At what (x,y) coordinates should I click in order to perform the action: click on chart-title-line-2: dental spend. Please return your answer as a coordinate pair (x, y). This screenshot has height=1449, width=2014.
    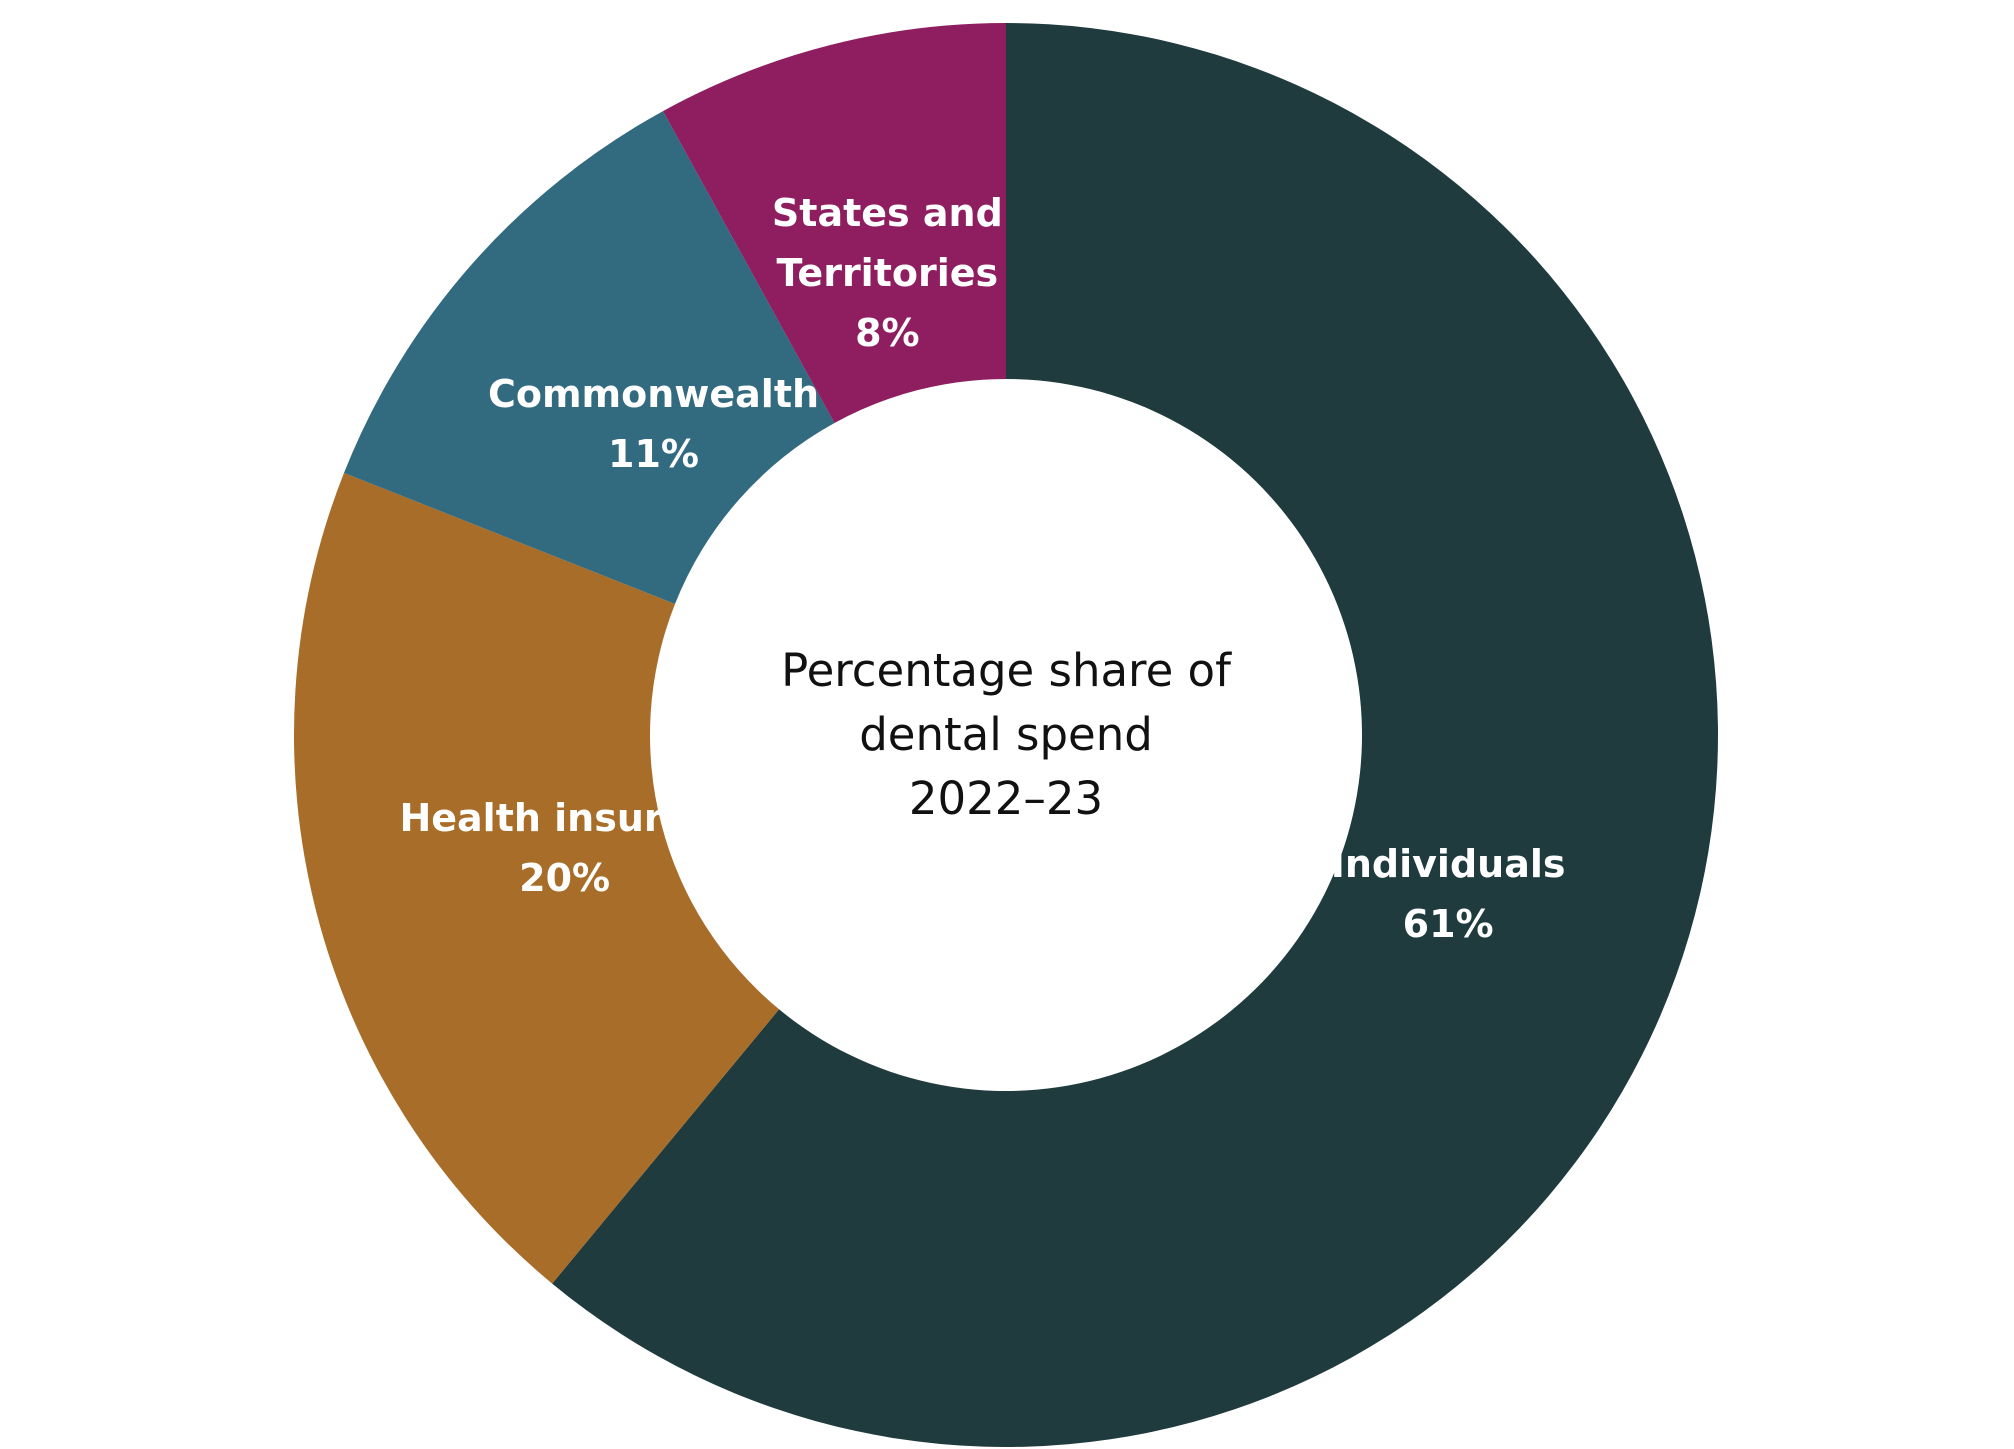
    Looking at the image, I should click on (1006, 734).